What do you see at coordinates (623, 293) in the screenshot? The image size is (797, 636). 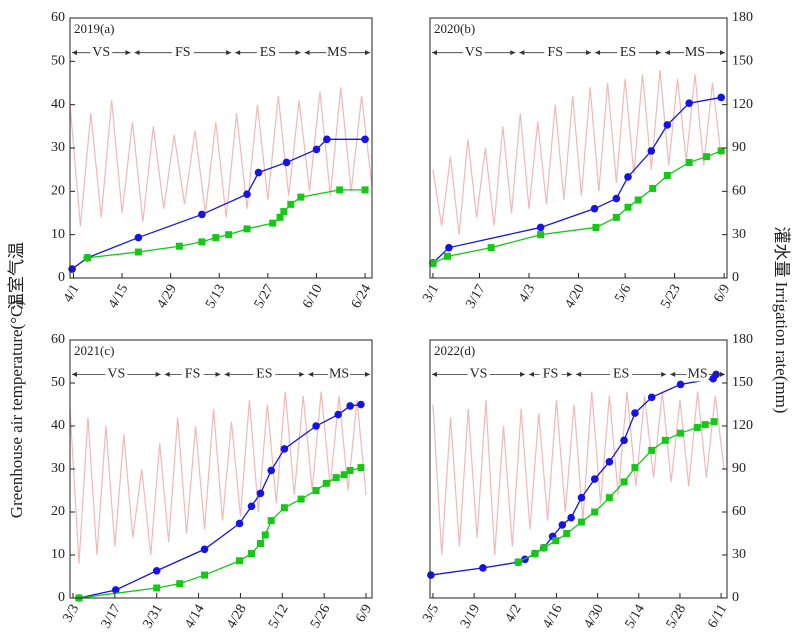 I see `x-tick-label: 5/6` at bounding box center [623, 293].